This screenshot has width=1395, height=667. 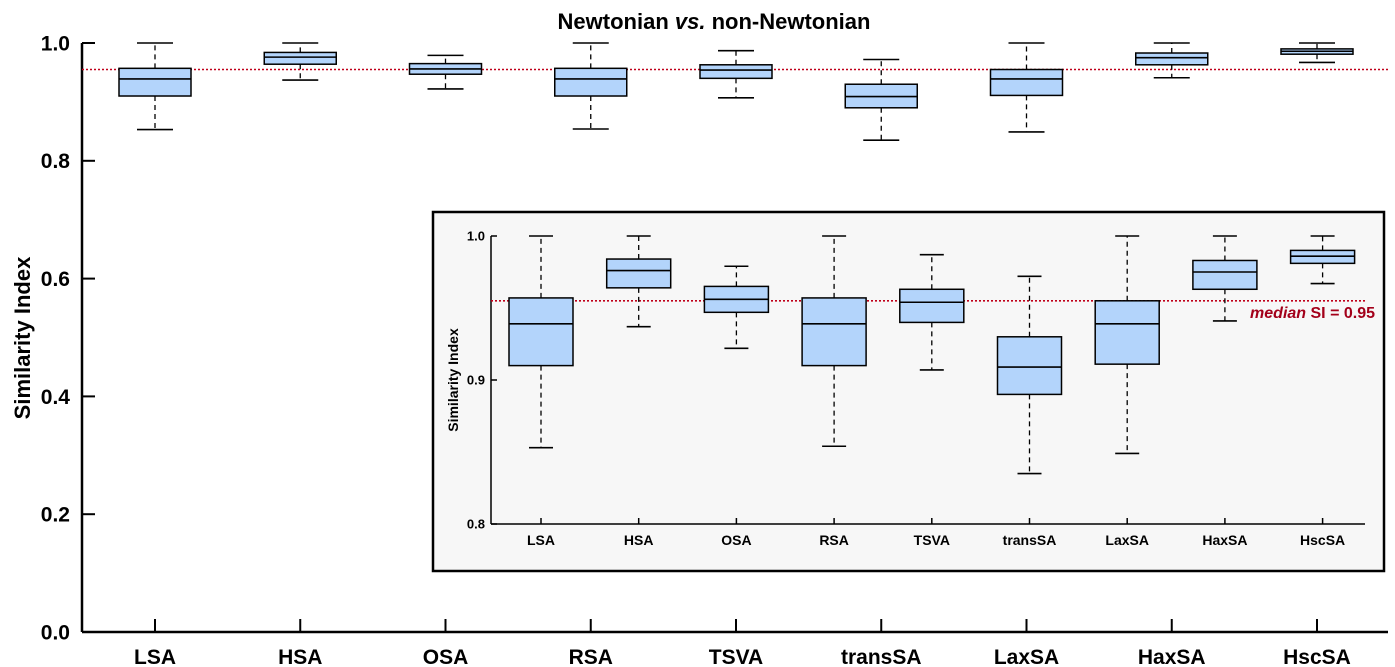 What do you see at coordinates (56, 161) in the screenshot?
I see `y-tick-label: 0.8` at bounding box center [56, 161].